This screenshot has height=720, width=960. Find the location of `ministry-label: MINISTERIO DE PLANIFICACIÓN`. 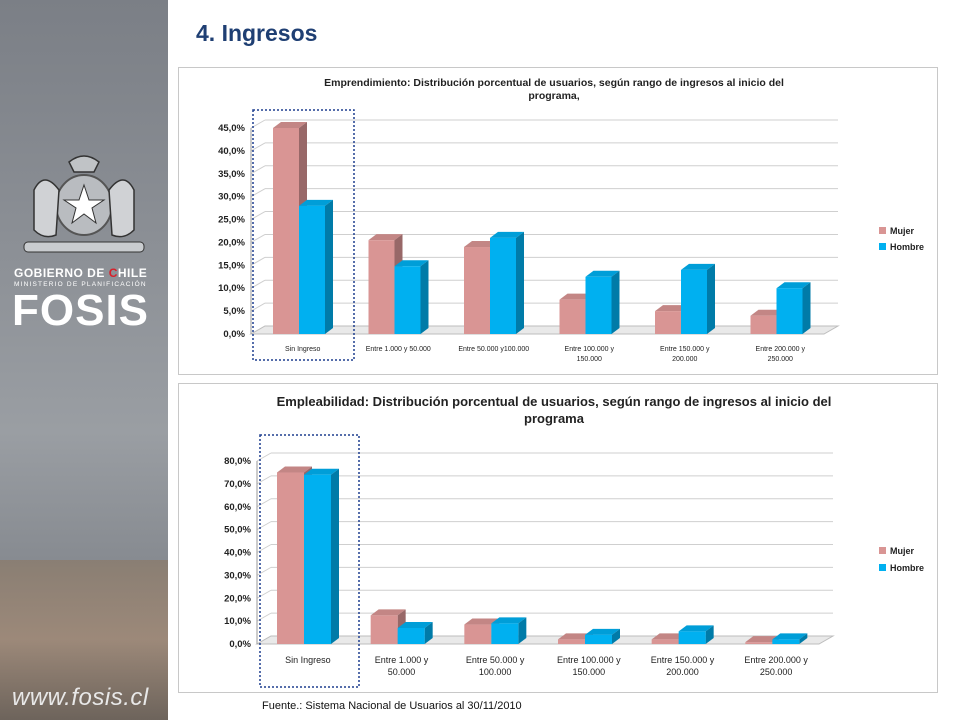

ministry-label: MINISTERIO DE PLANIFICACIÓN is located at coordinates (80, 284).